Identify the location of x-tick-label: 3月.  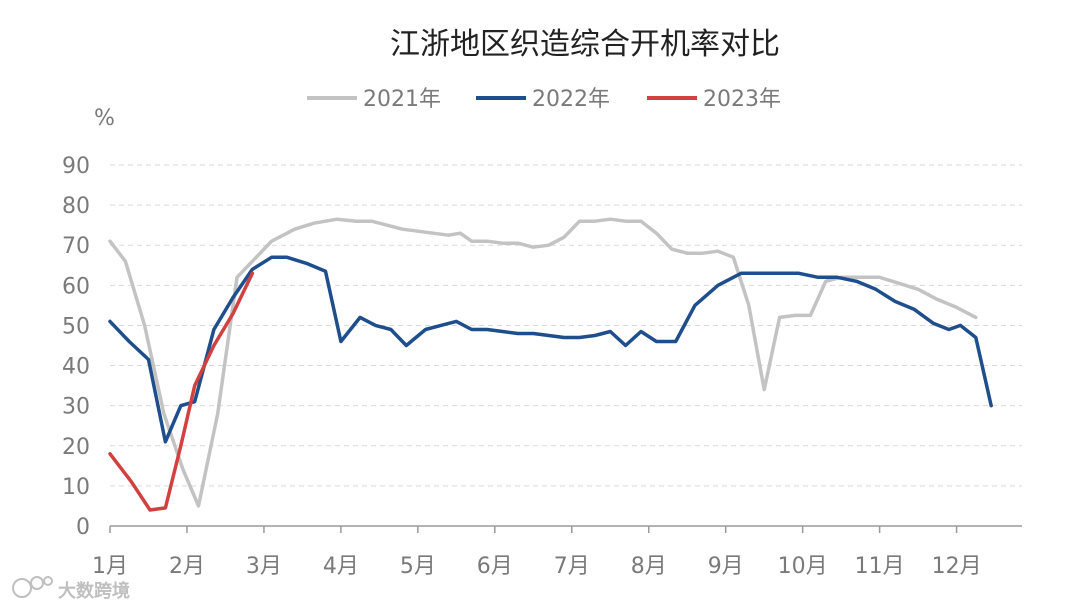
(264, 566).